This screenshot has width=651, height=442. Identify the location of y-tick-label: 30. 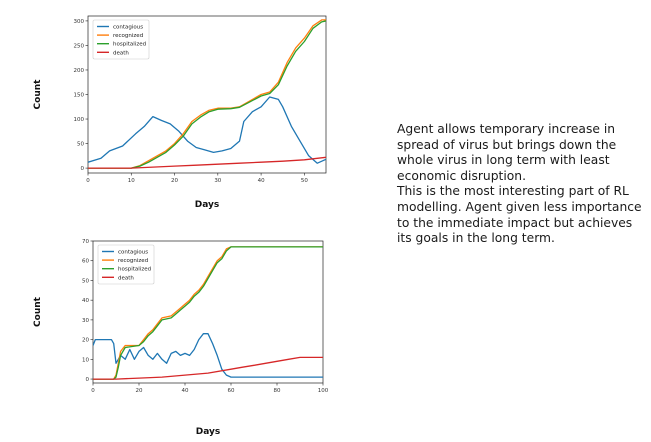
(85, 321).